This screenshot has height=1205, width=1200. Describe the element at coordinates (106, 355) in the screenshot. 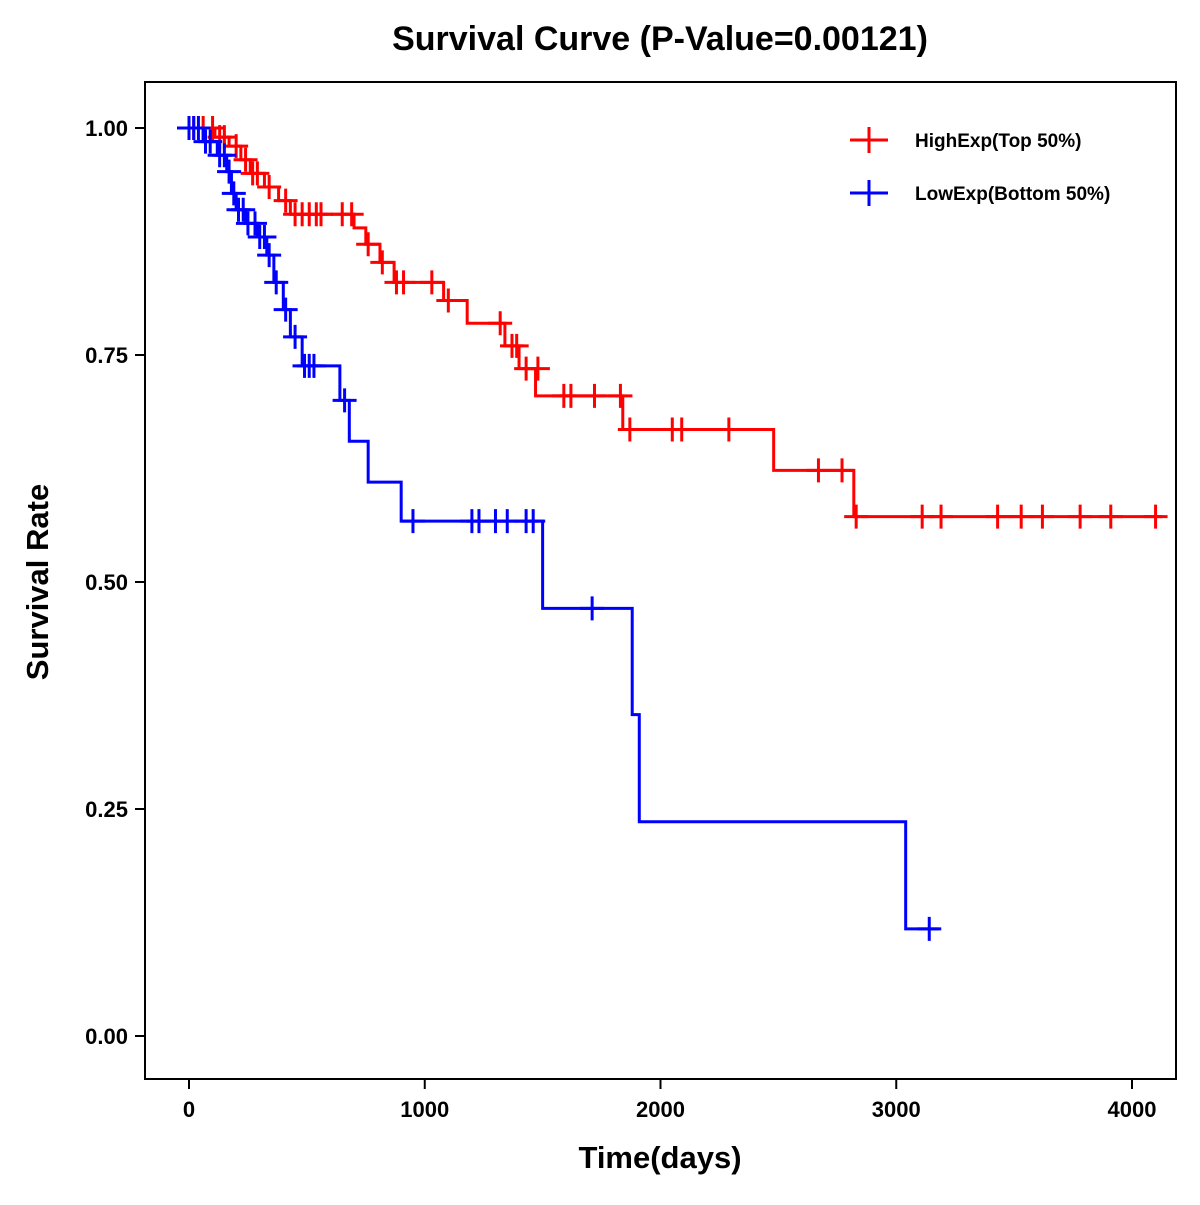

I see `y-tick-label: 0.75` at that location.